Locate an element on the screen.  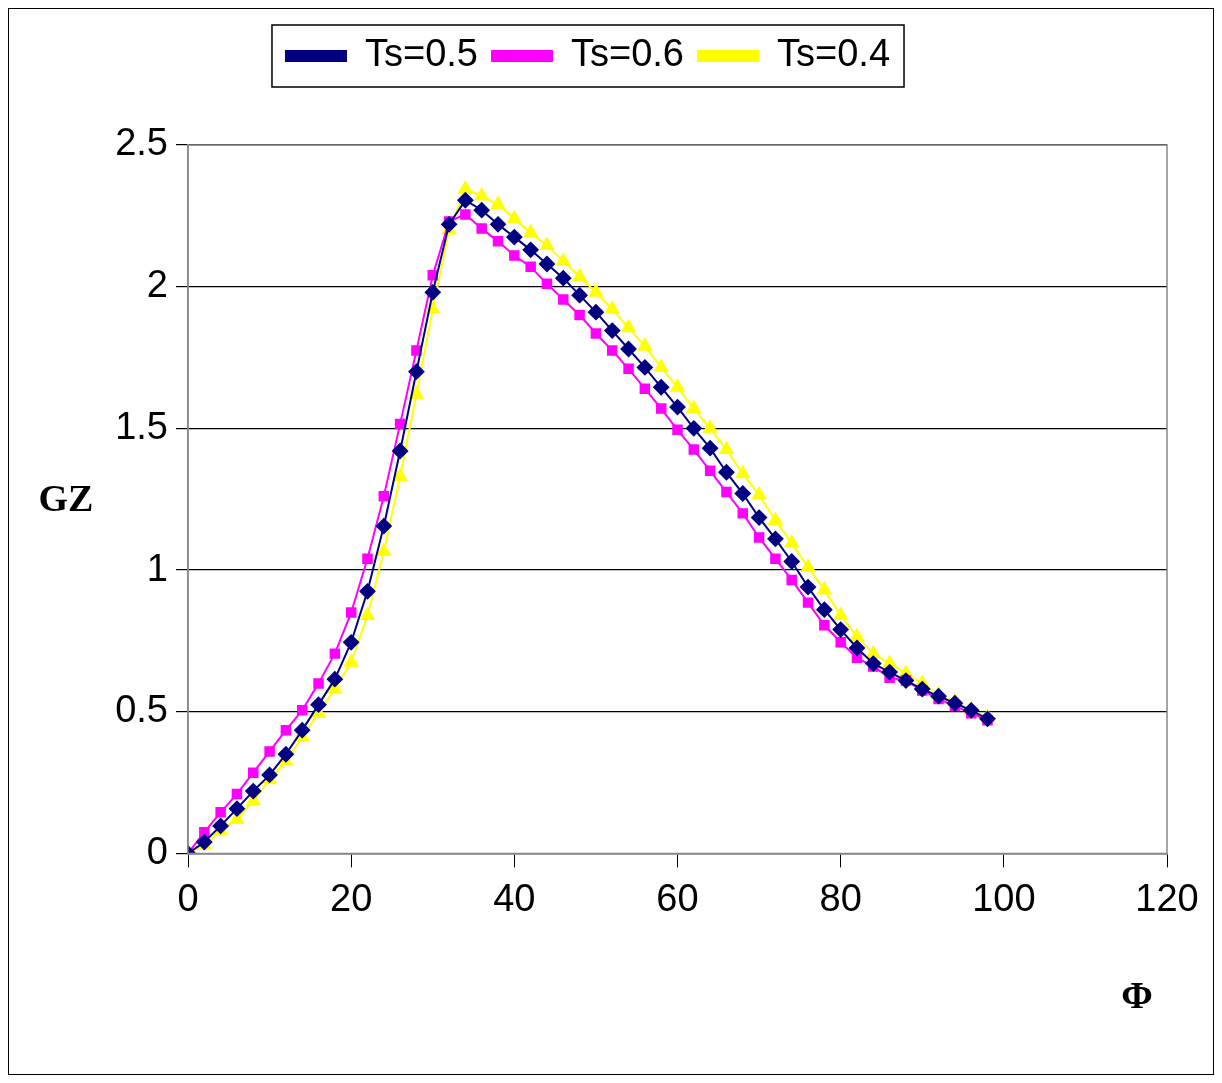
y-tick-label: 1.5 is located at coordinates (141, 425).